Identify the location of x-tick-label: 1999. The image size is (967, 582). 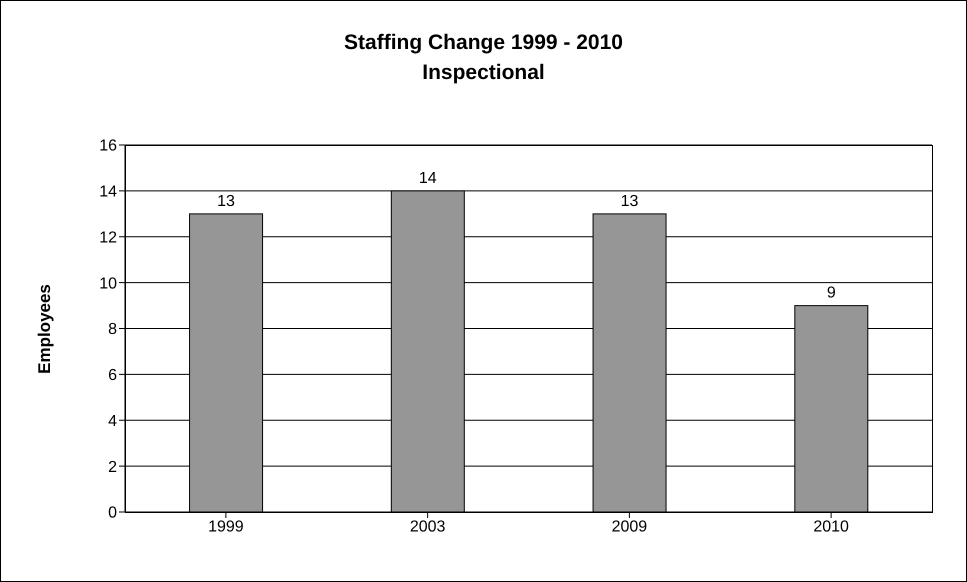
(226, 527).